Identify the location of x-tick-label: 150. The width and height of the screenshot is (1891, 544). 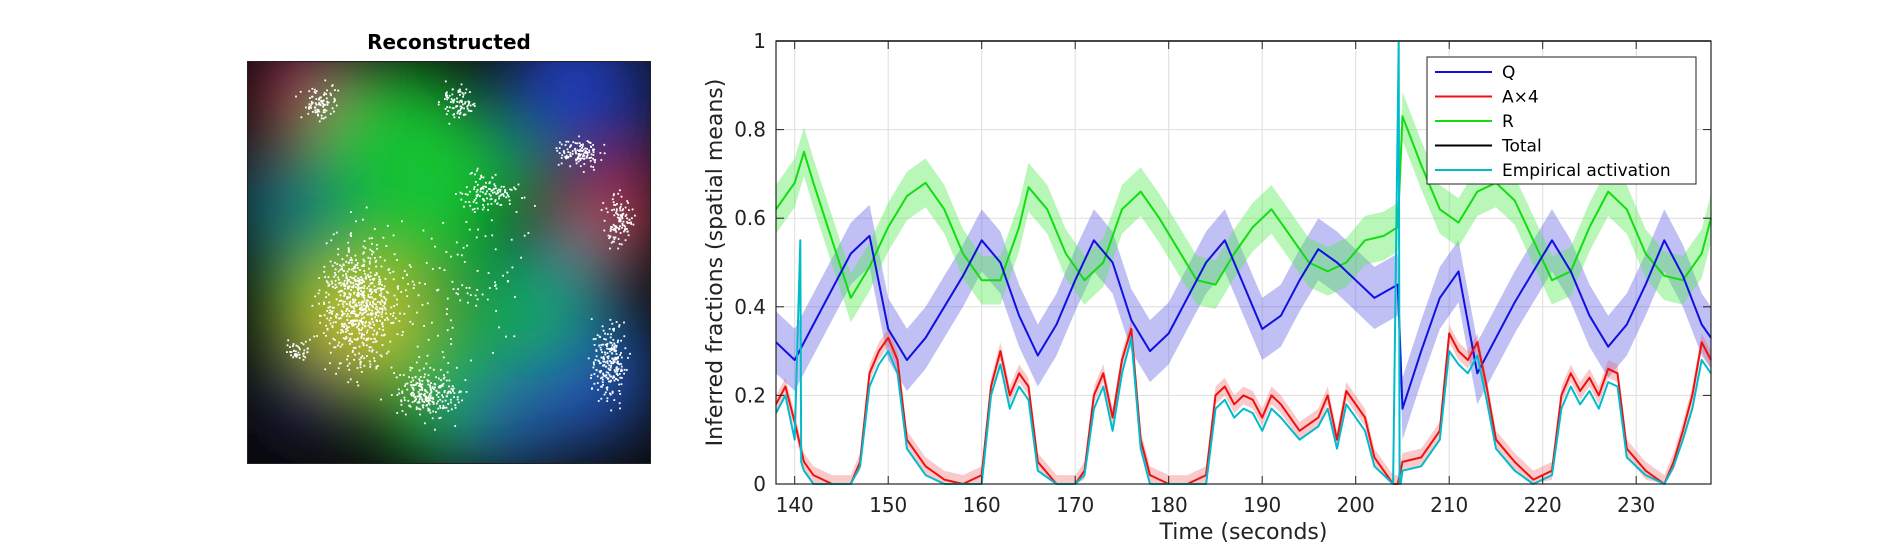
(888, 505).